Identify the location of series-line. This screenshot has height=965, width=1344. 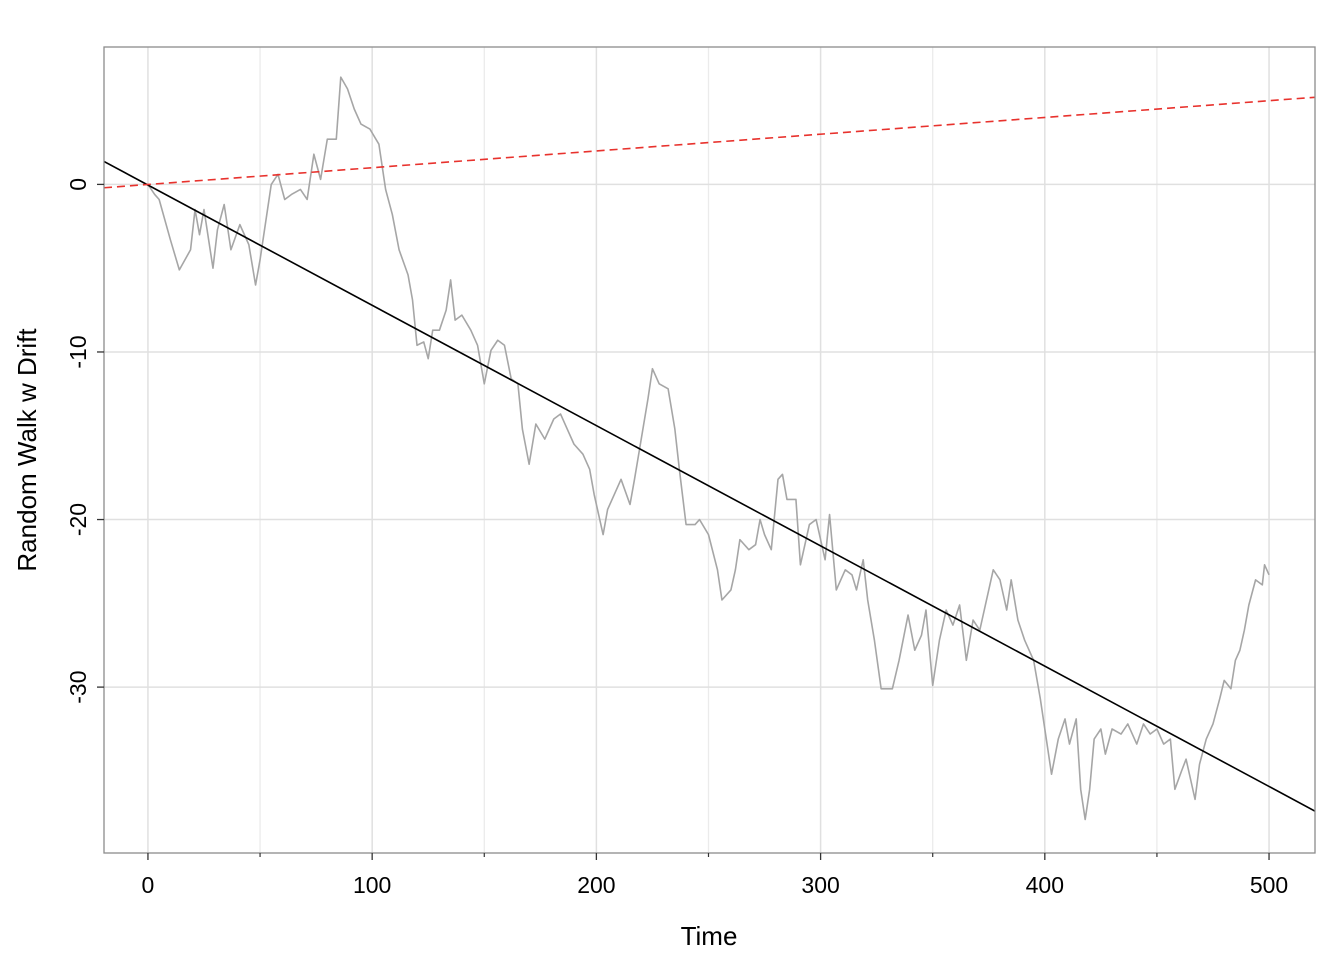
(709, 142).